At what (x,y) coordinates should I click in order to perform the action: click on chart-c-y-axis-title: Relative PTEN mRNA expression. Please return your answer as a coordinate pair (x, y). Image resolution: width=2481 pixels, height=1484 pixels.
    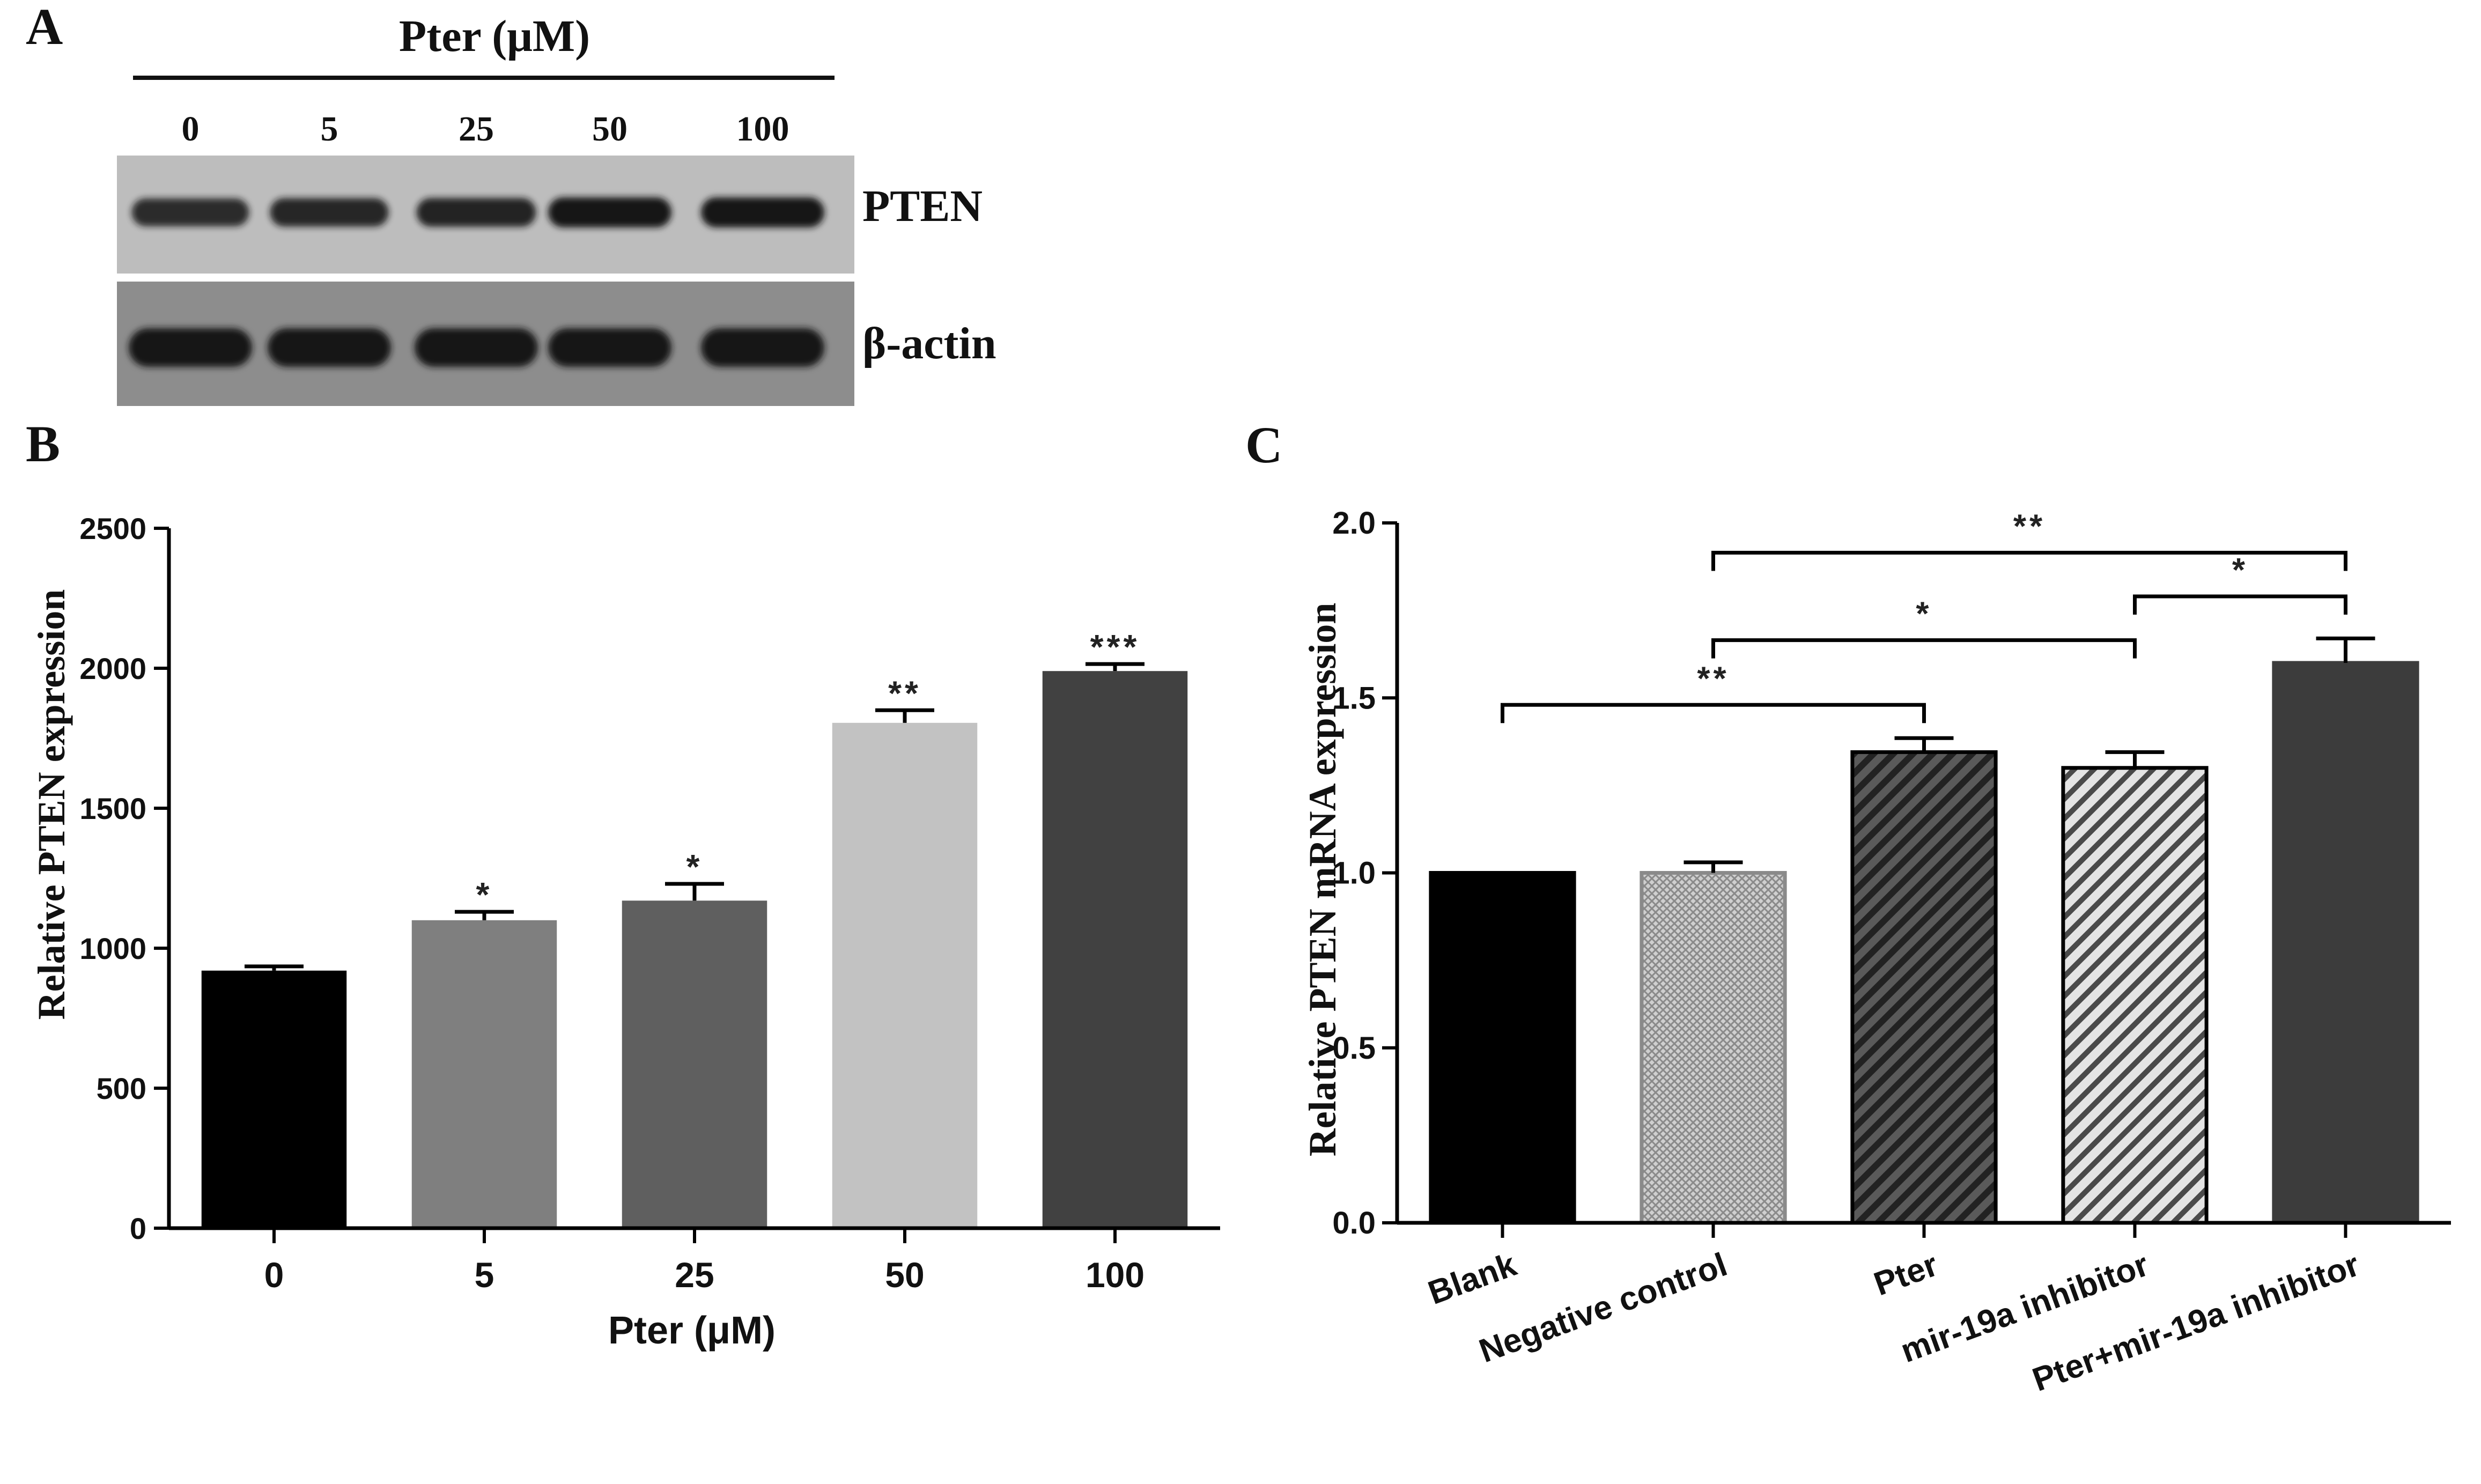
    Looking at the image, I should click on (1322, 880).